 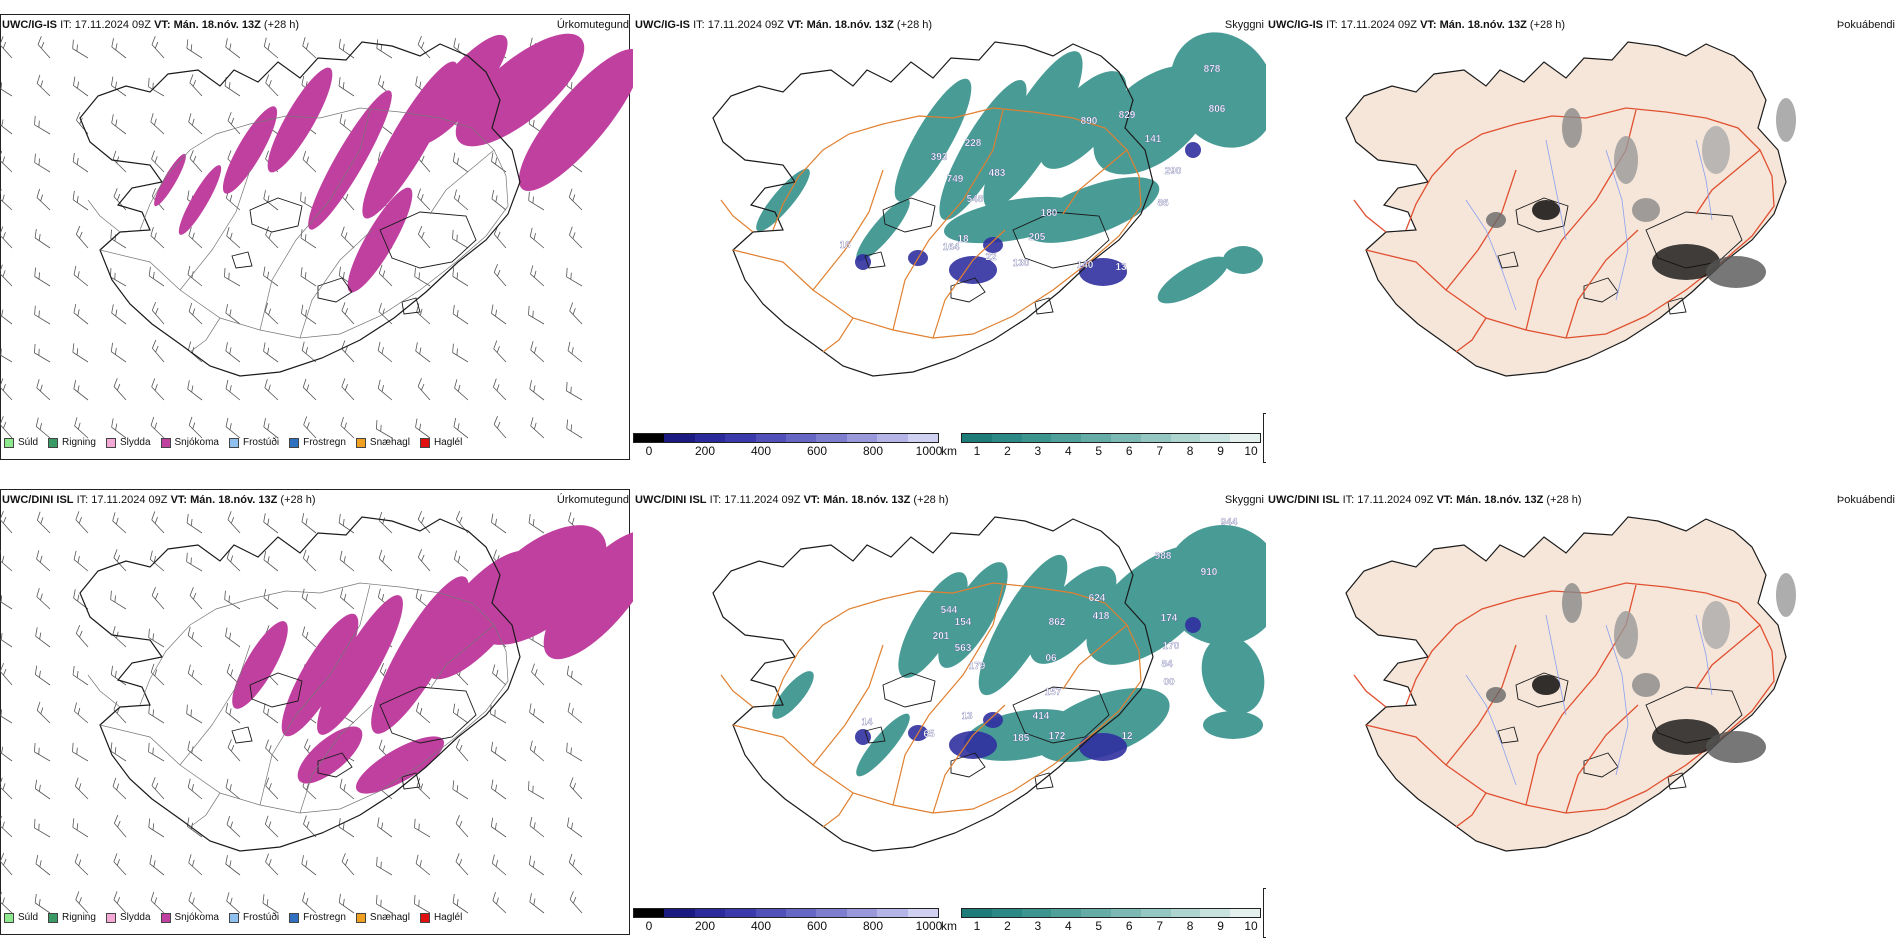 What do you see at coordinates (1013, 220) in the screenshot?
I see `visibility-area` at bounding box center [1013, 220].